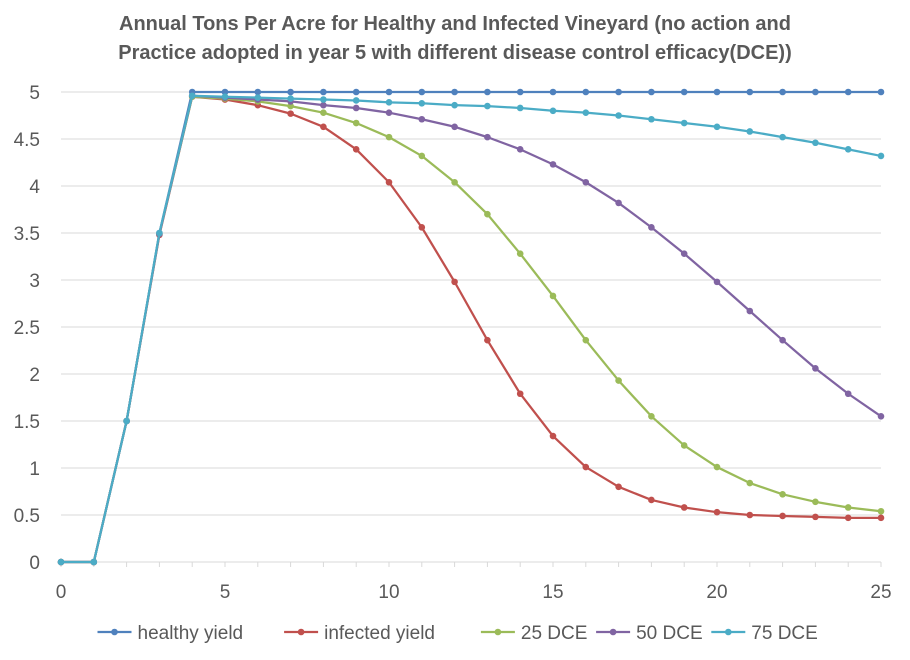  What do you see at coordinates (34, 469) in the screenshot?
I see `y-tick-label: 1` at bounding box center [34, 469].